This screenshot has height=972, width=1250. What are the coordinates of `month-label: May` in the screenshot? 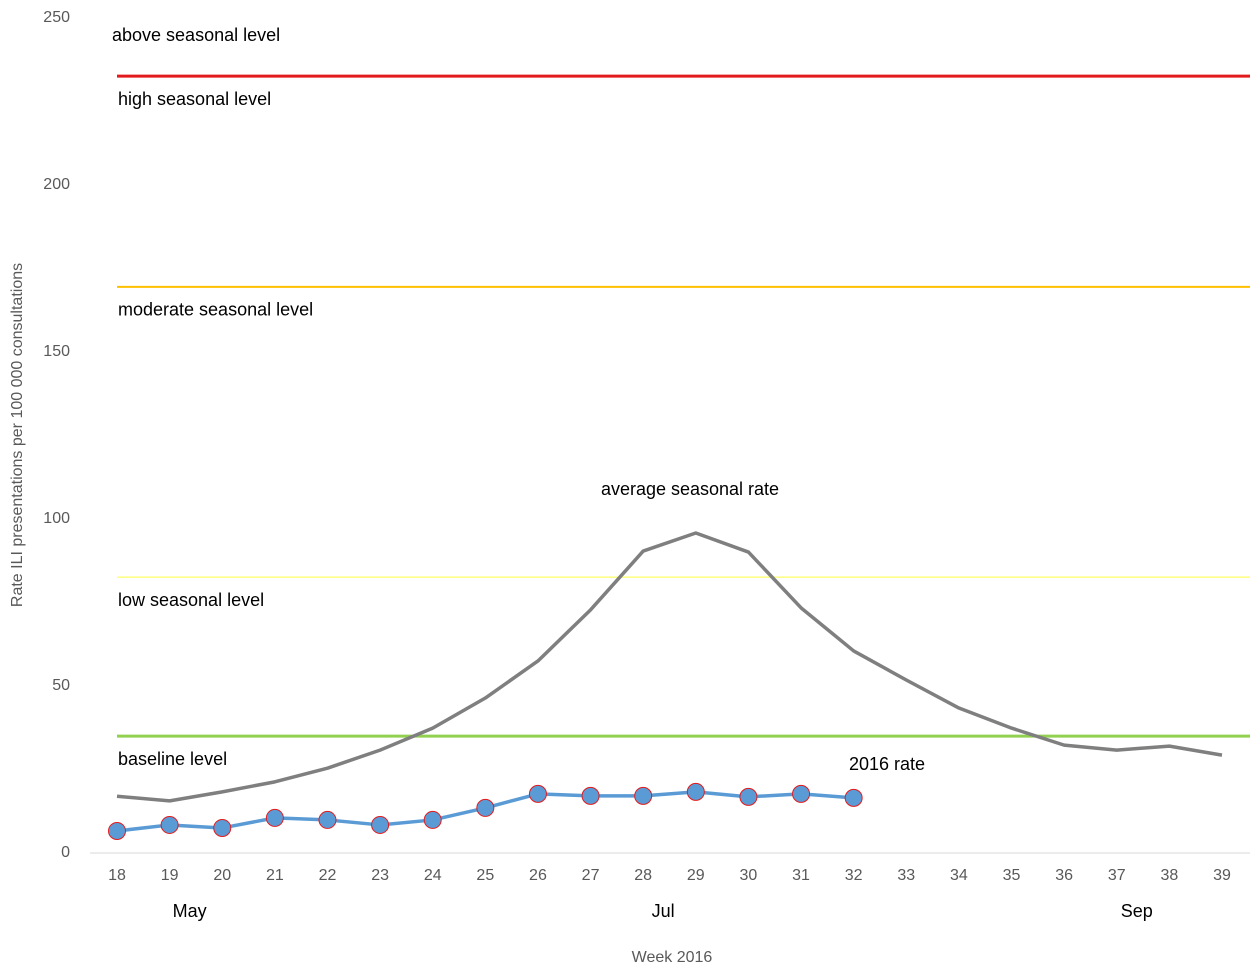 It's located at (190, 911).